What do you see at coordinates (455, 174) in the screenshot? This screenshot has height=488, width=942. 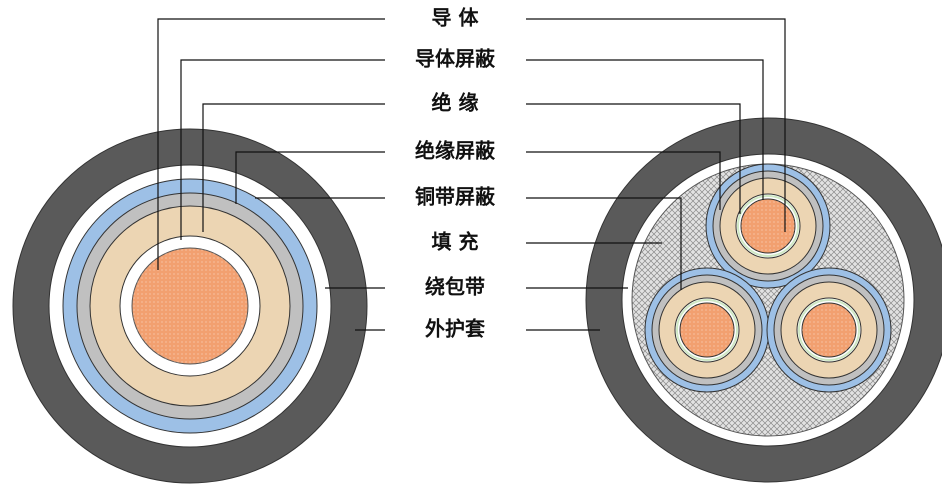 I see `labels: 导 体 导体屏蔽 绝 缘 绝缘屏蔽 铜带屏蔽 填 充 绕包带 外护套` at bounding box center [455, 174].